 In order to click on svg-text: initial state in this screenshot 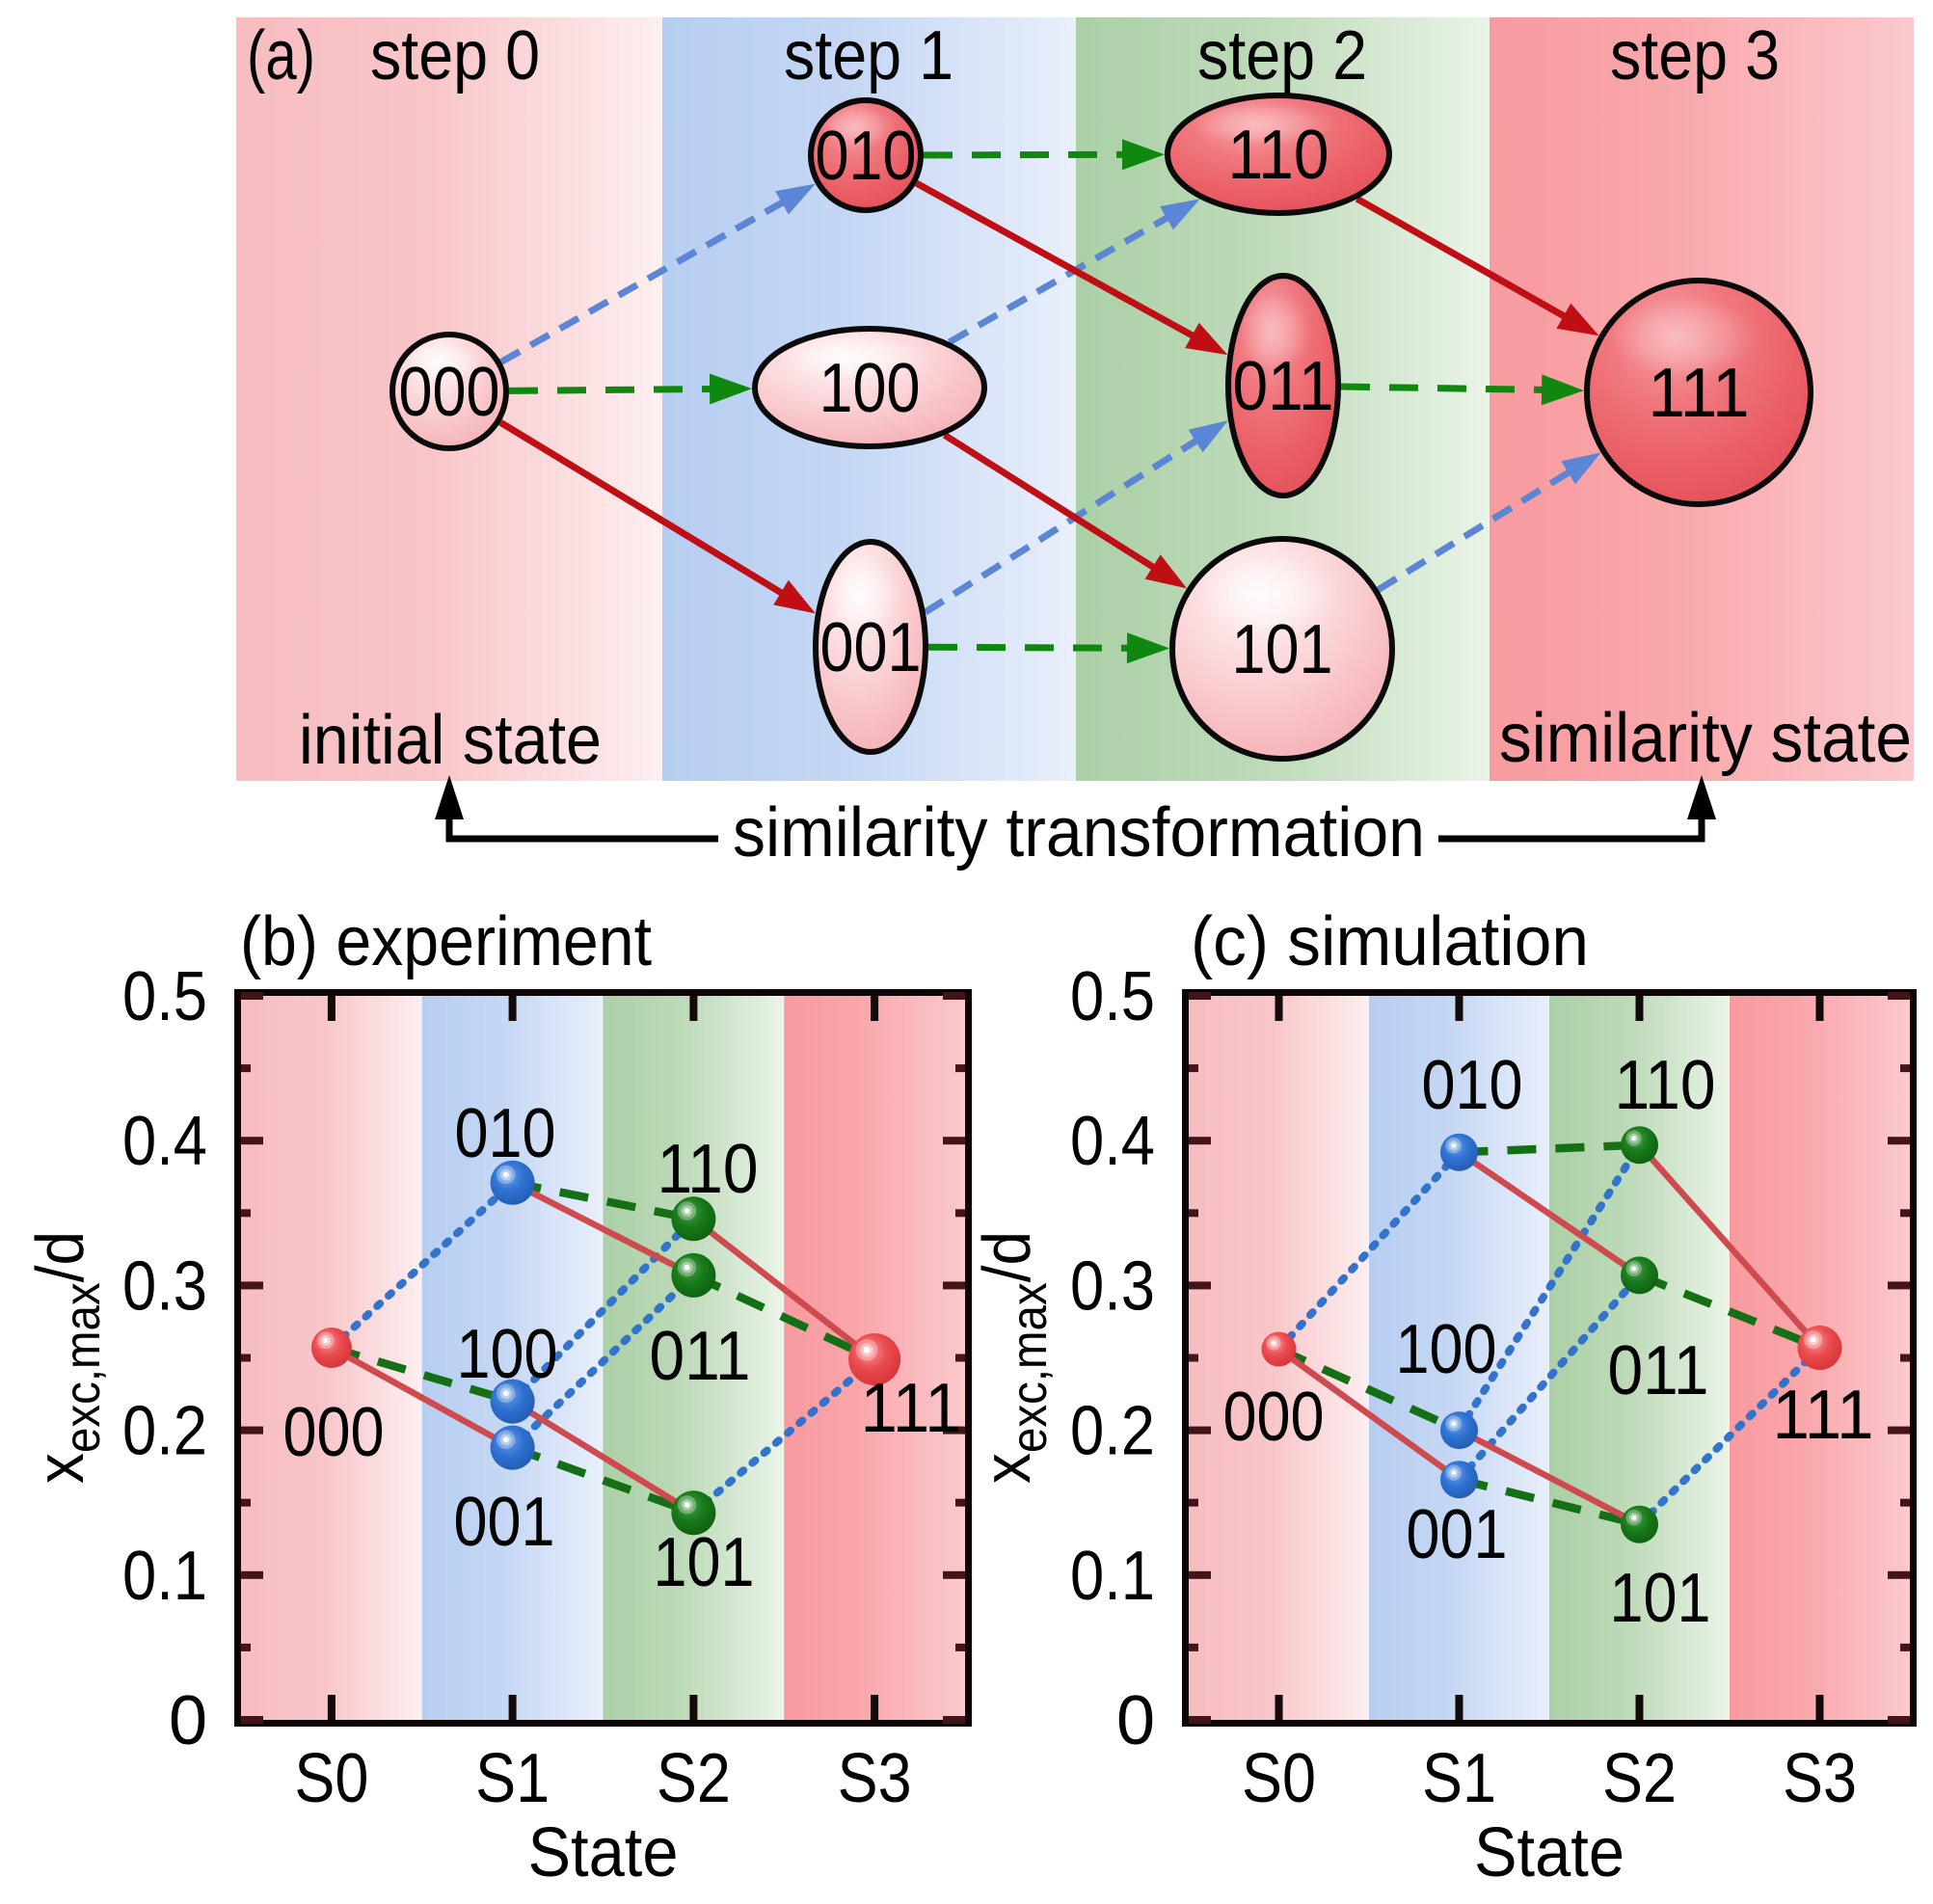, I will do `click(450, 740)`.